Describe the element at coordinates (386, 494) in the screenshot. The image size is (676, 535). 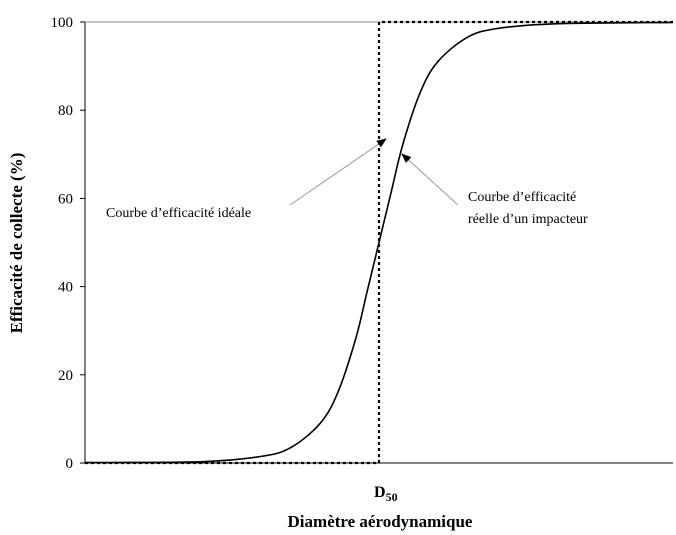
I see `d50-label: D50` at that location.